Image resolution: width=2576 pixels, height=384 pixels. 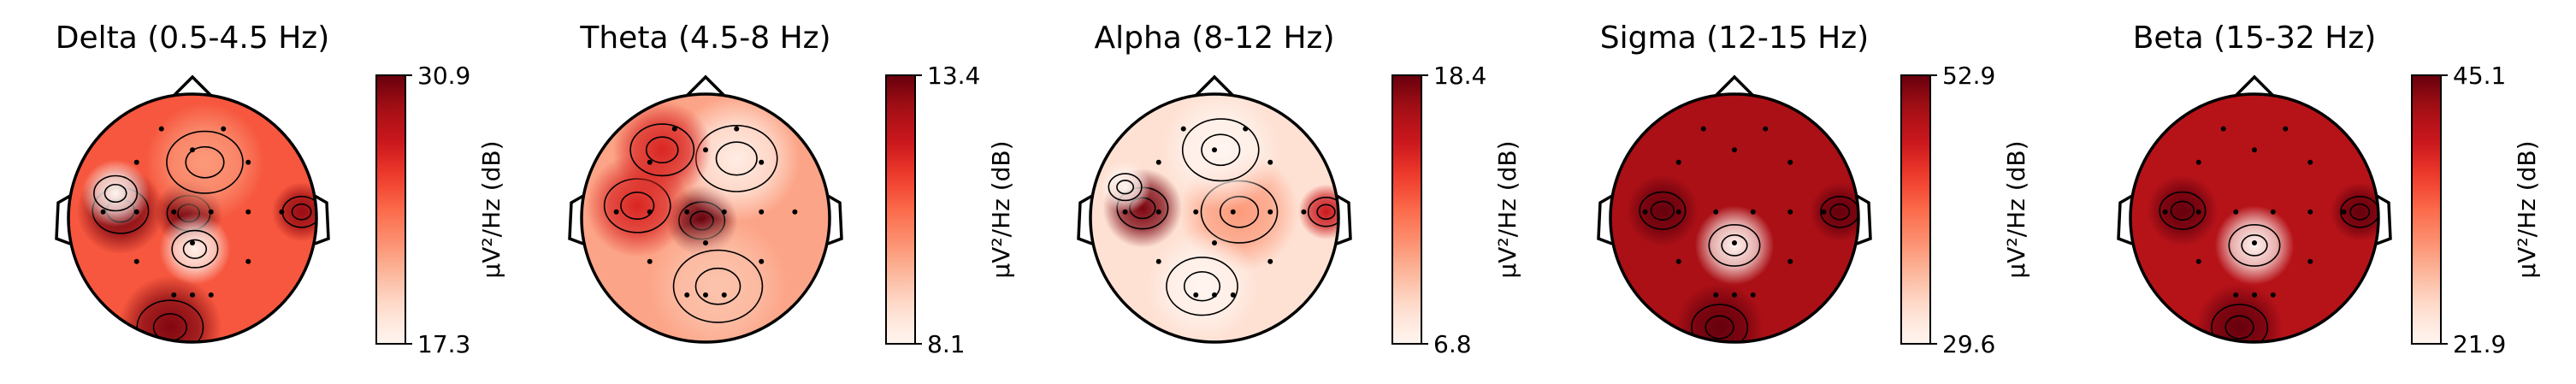 What do you see at coordinates (954, 76) in the screenshot?
I see `colorbar-max-label: 13.4` at bounding box center [954, 76].